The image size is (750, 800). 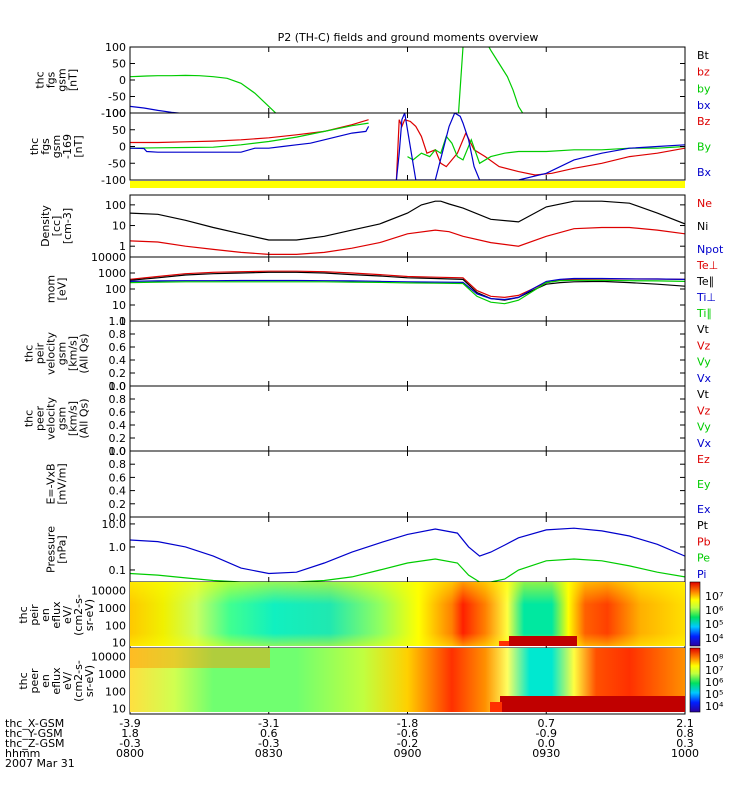 I want to click on x-tick-label: -3.9, so click(x=129, y=723).